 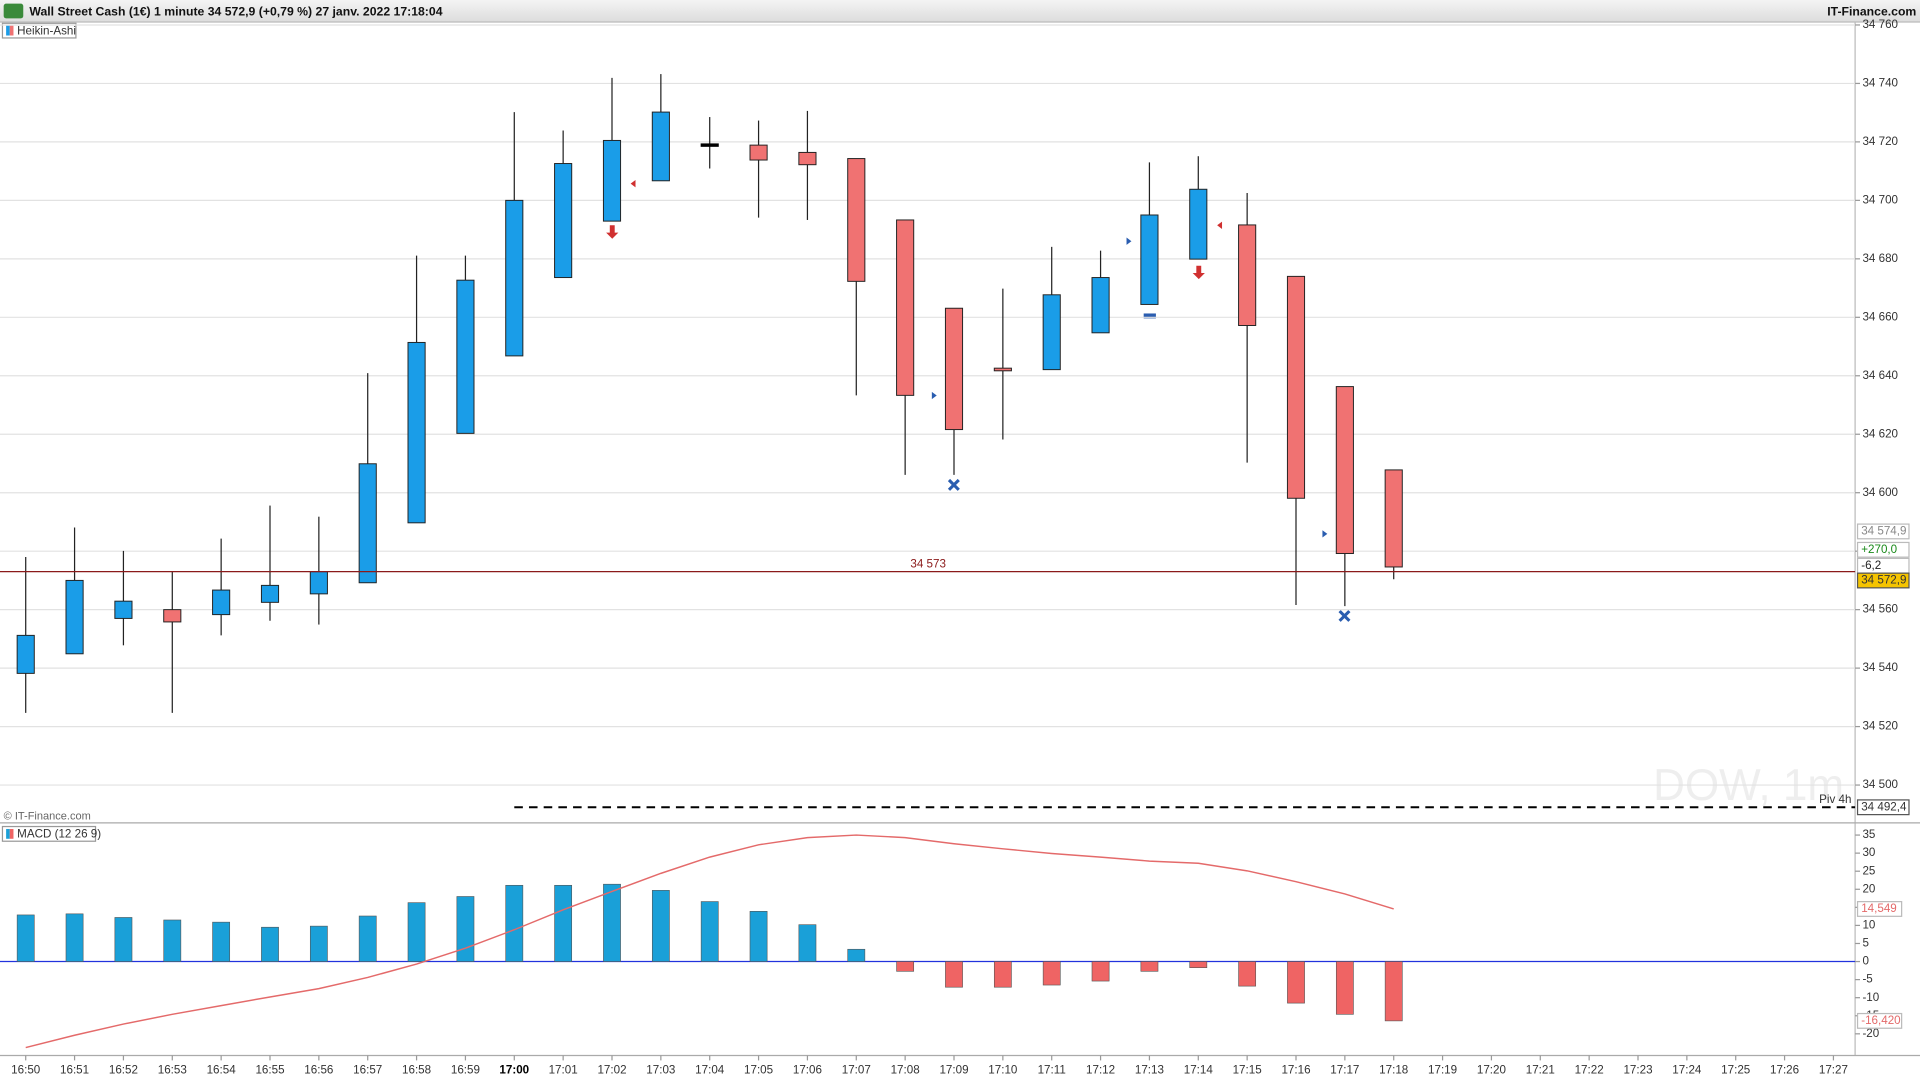 I want to click on legend-box, so click(x=39, y=30).